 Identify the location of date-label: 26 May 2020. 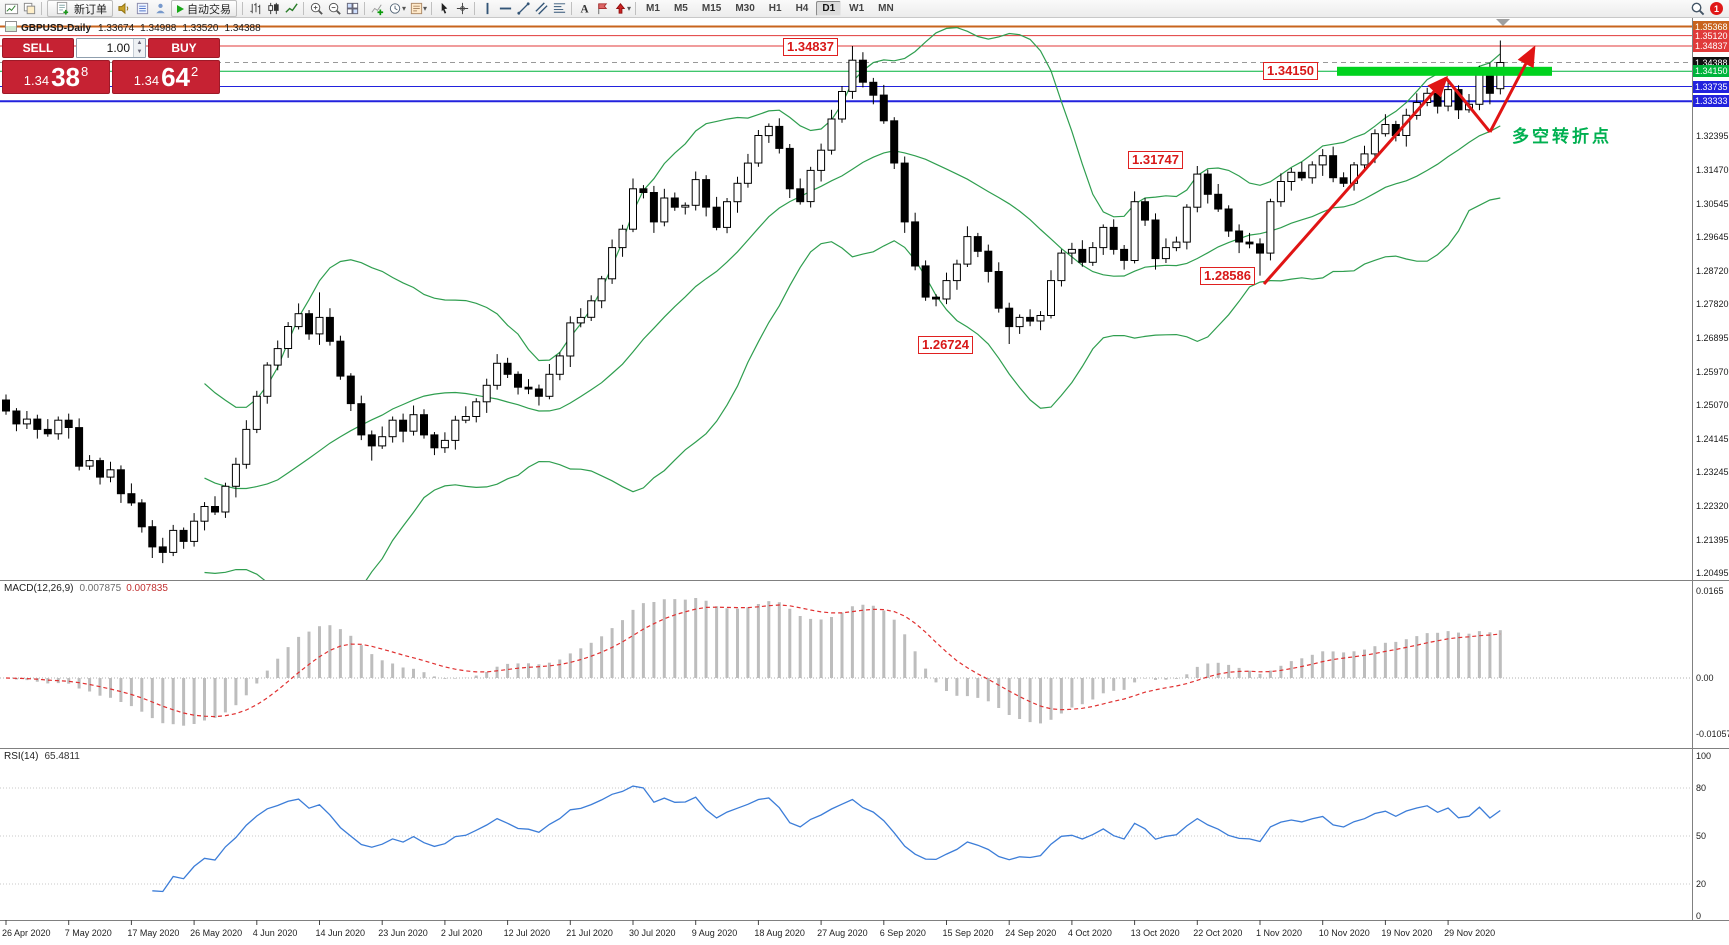
(216, 933).